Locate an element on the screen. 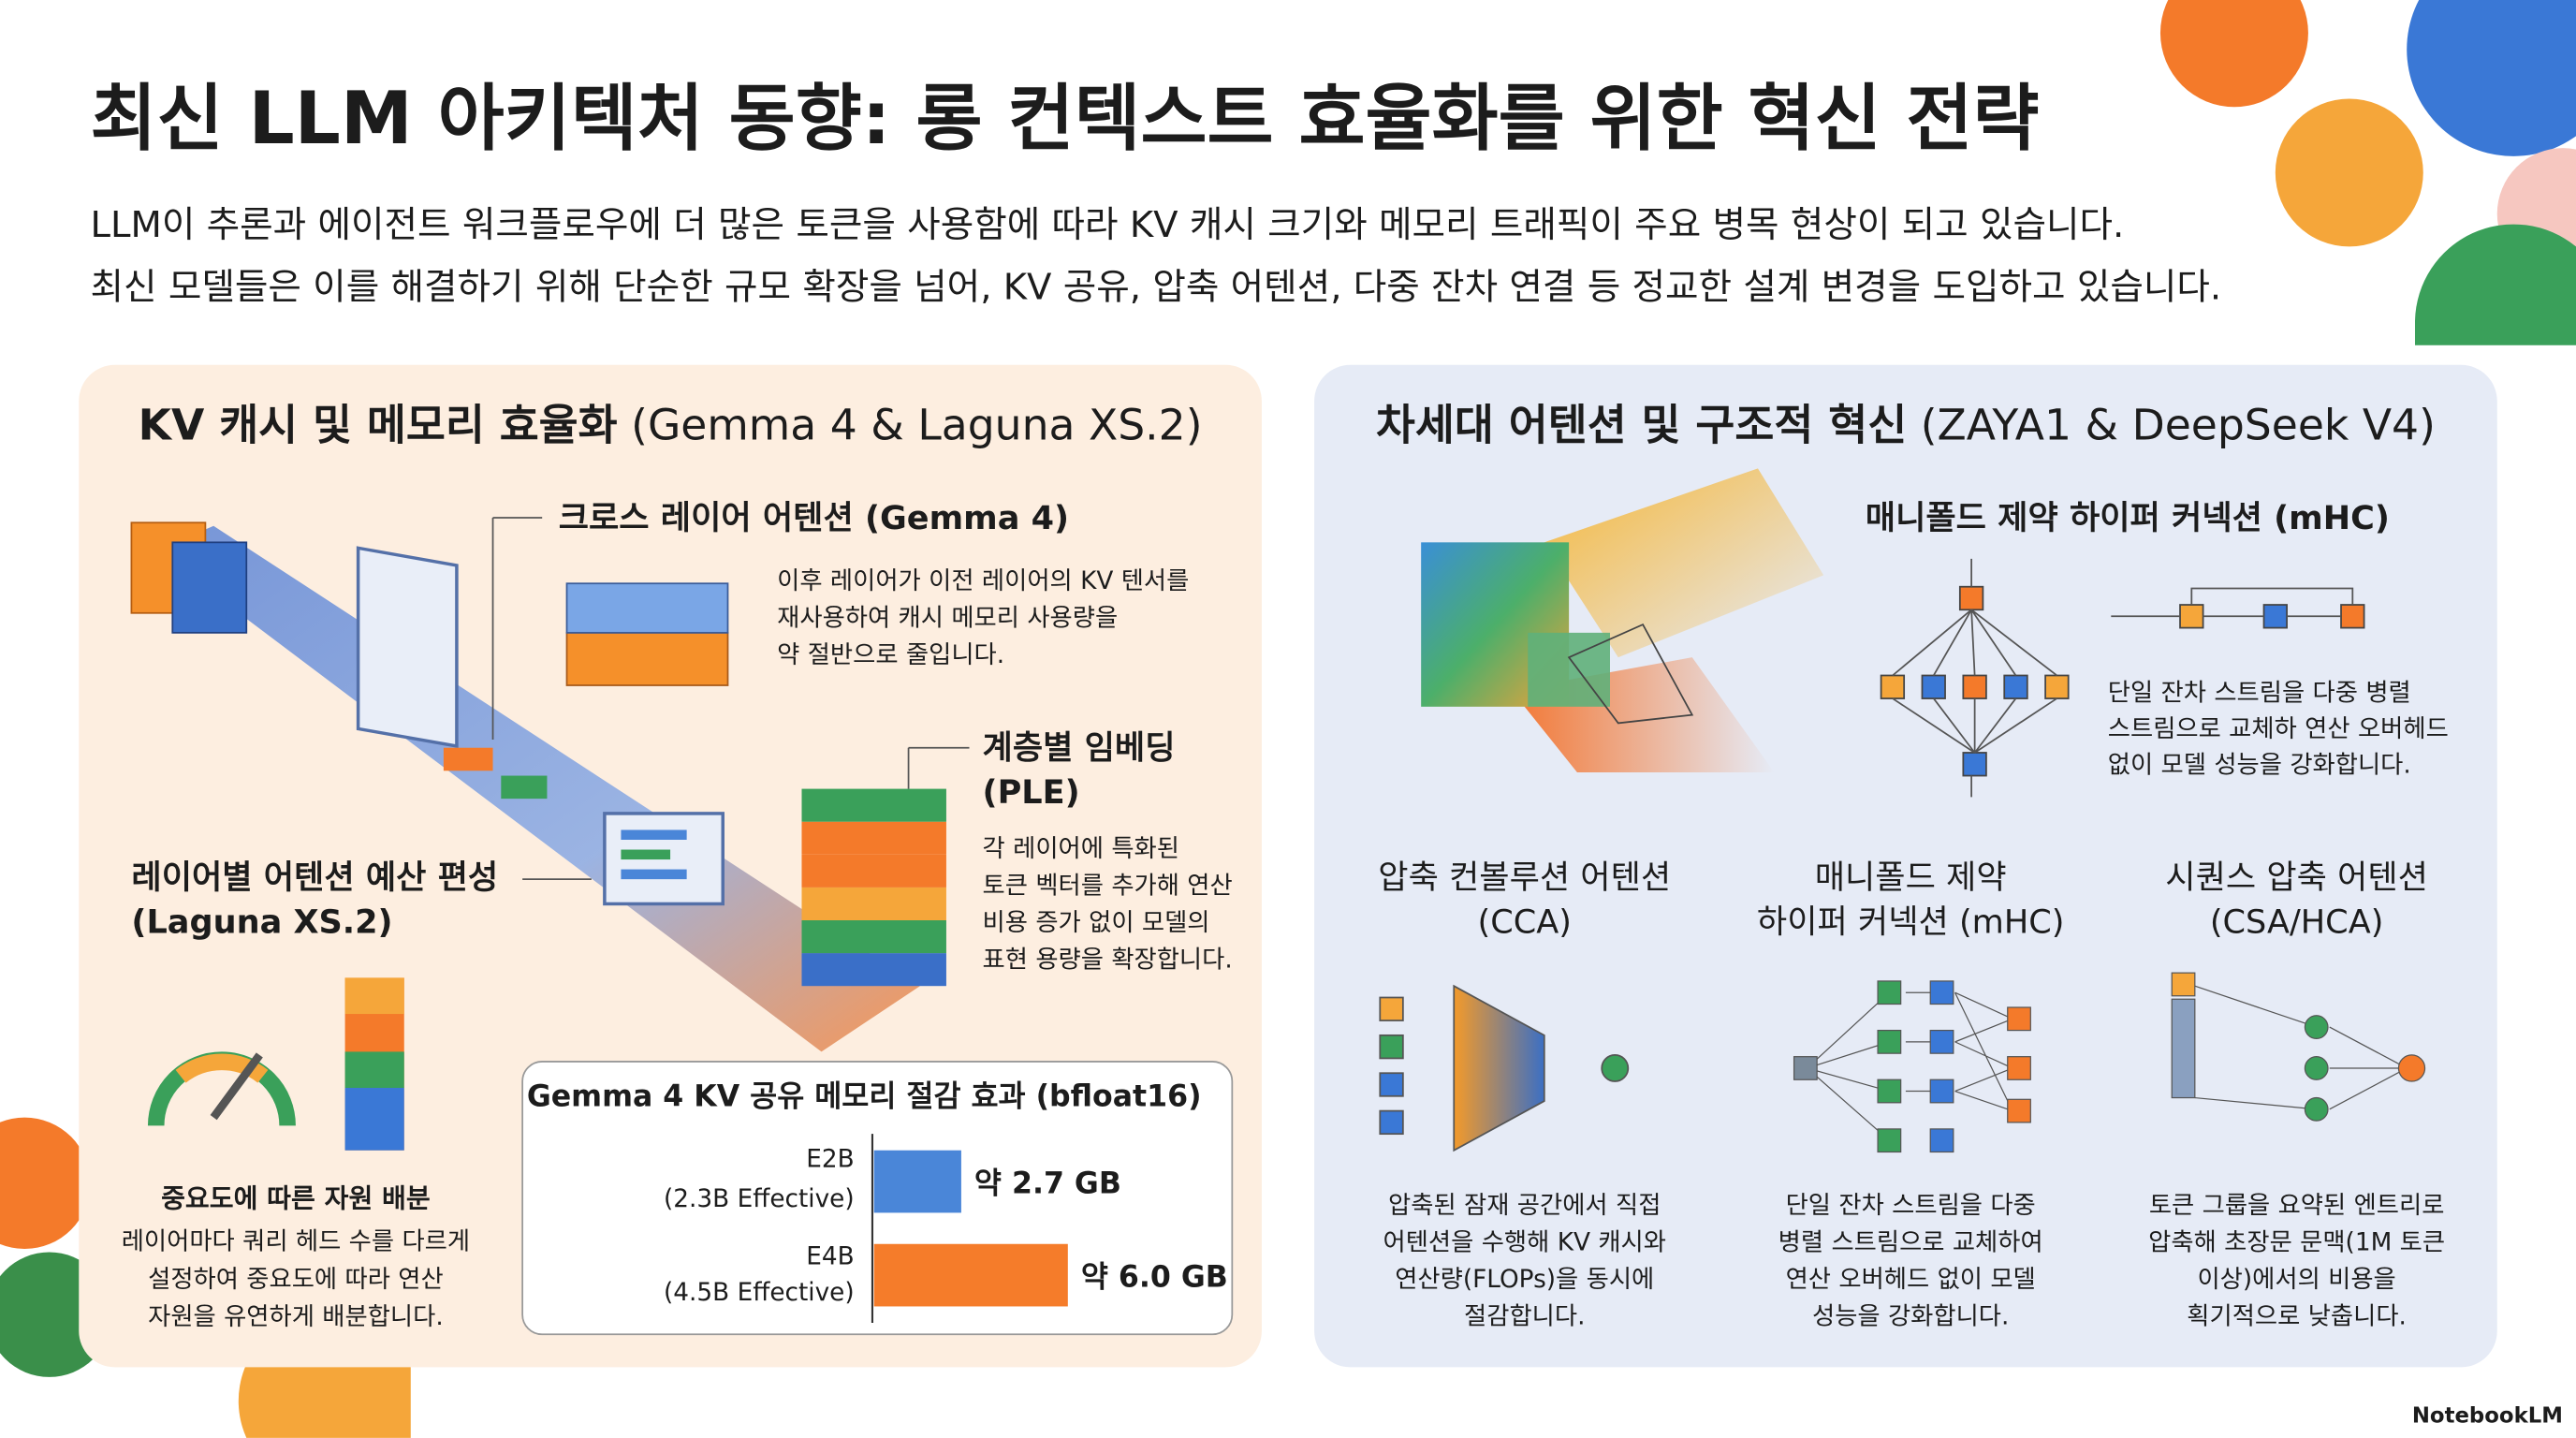  description: 병렬 스트림으로 교체하여 is located at coordinates (1910, 1242).